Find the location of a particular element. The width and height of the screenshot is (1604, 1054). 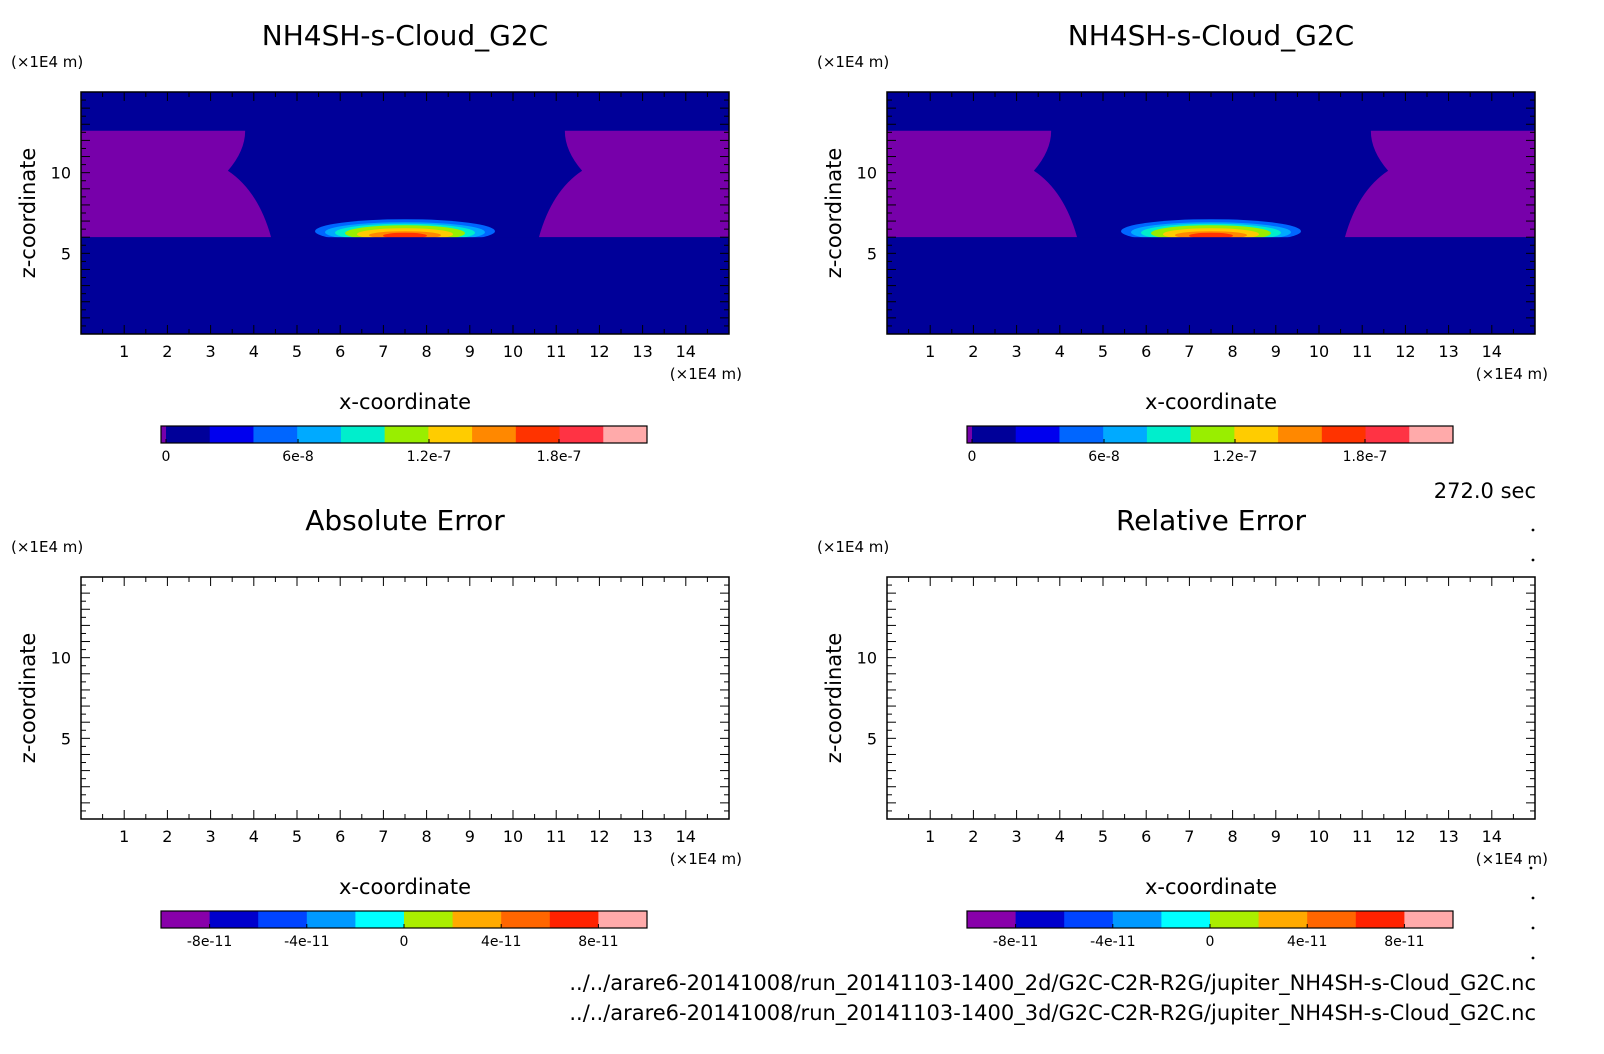

panel-title: Absolute Error is located at coordinates (405, 520).